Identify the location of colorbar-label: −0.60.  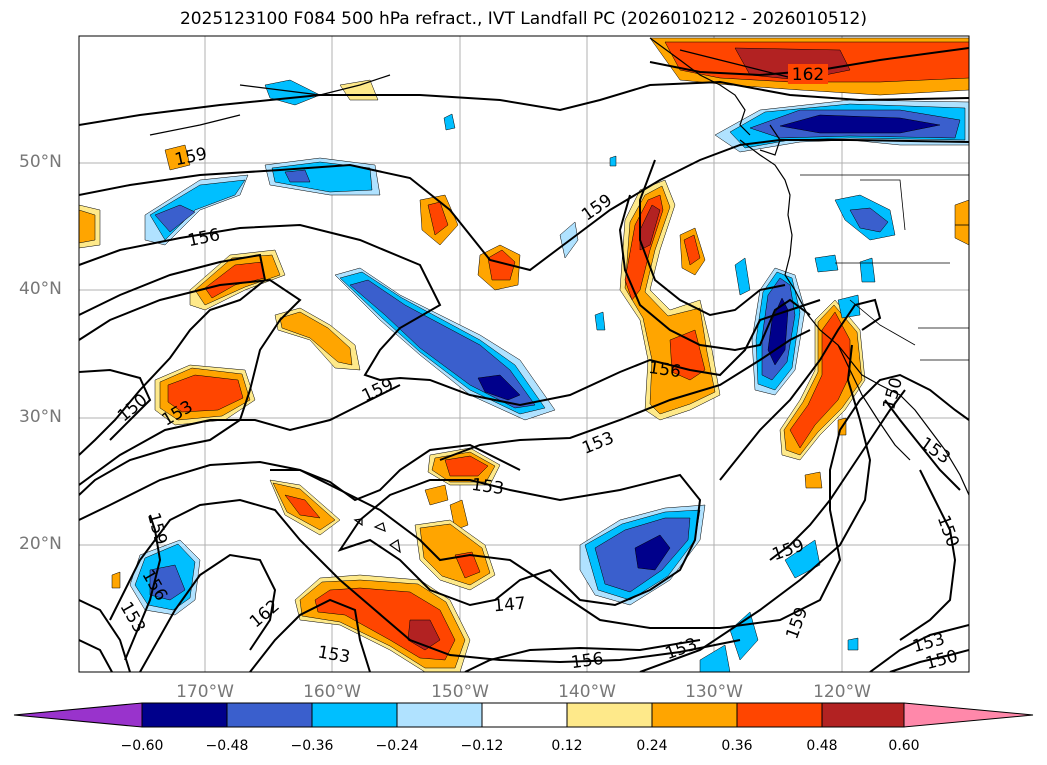
(142, 746).